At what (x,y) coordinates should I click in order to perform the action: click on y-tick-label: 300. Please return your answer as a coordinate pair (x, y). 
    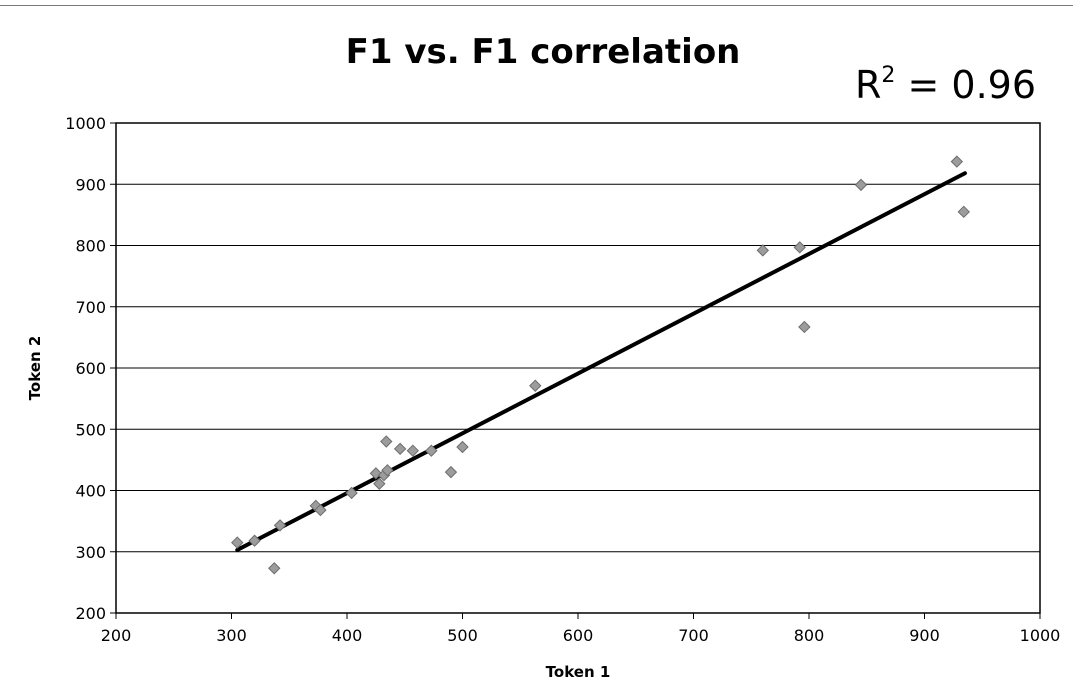
    Looking at the image, I should click on (90, 552).